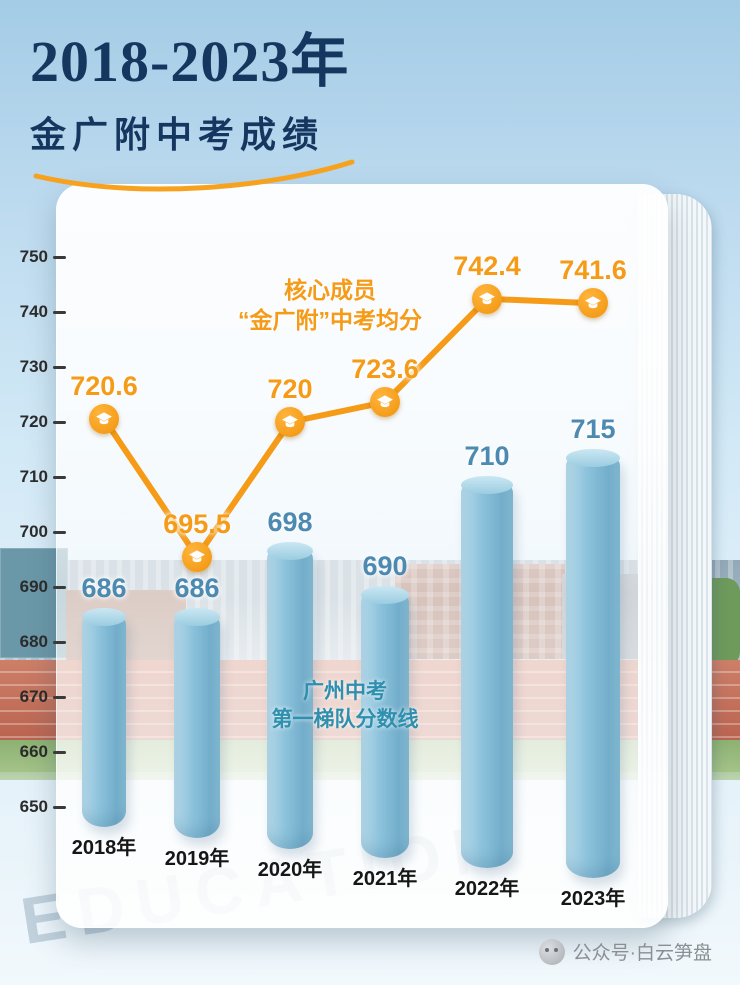 This screenshot has height=985, width=740. Describe the element at coordinates (593, 899) in the screenshot. I see `x-axis-label: 2023年` at that location.